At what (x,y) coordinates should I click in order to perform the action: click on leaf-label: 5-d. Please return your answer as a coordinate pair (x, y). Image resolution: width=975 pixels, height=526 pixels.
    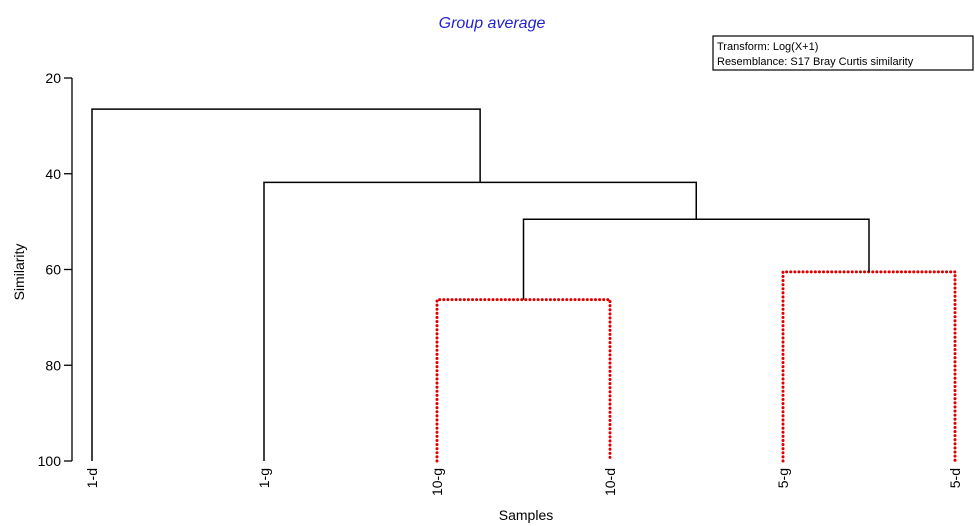
    Looking at the image, I should click on (955, 478).